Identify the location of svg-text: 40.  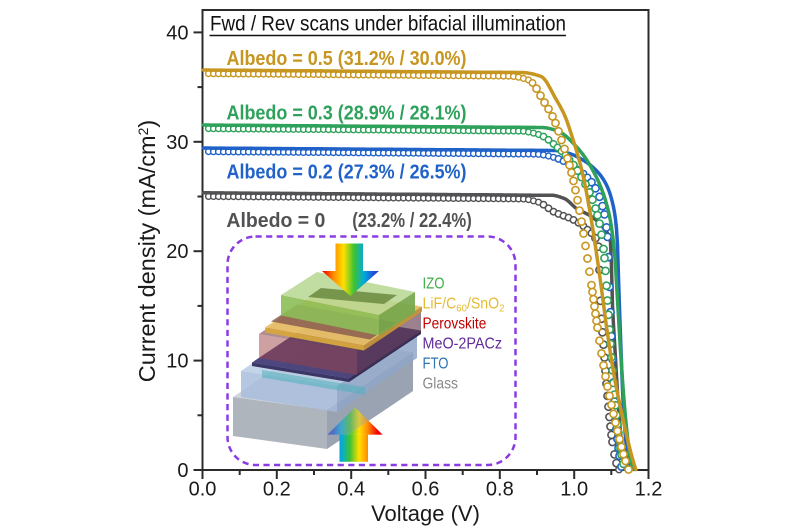
(177, 33).